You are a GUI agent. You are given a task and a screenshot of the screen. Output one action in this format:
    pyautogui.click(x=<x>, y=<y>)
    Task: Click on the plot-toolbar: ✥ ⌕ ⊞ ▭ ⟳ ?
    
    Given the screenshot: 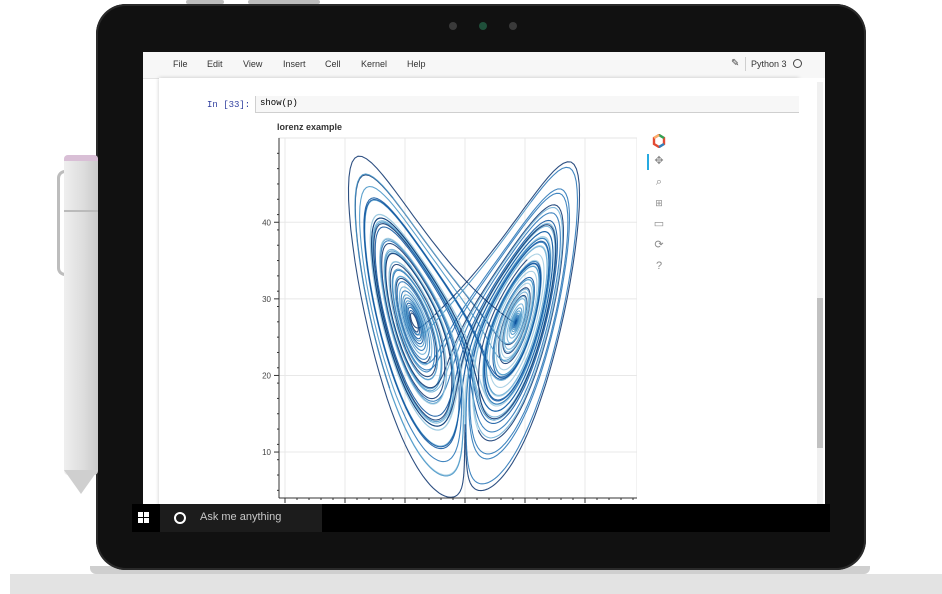 What is the action you would take?
    pyautogui.click(x=658, y=203)
    